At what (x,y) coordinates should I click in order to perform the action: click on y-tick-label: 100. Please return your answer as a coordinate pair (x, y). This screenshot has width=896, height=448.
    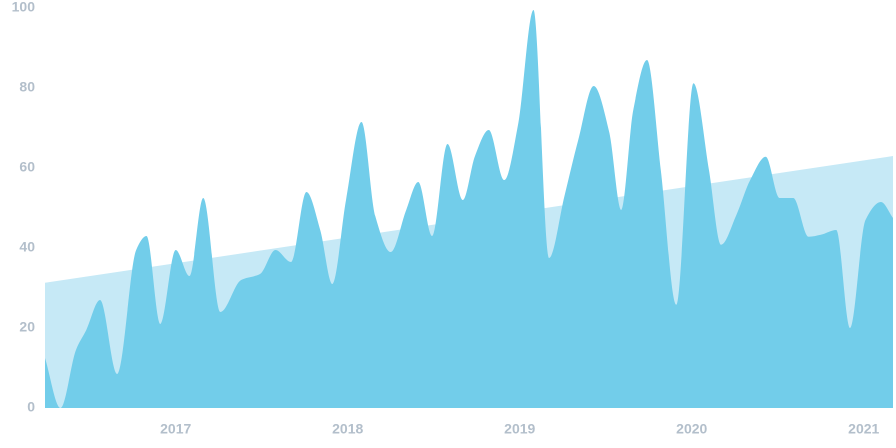
    Looking at the image, I should click on (24, 7).